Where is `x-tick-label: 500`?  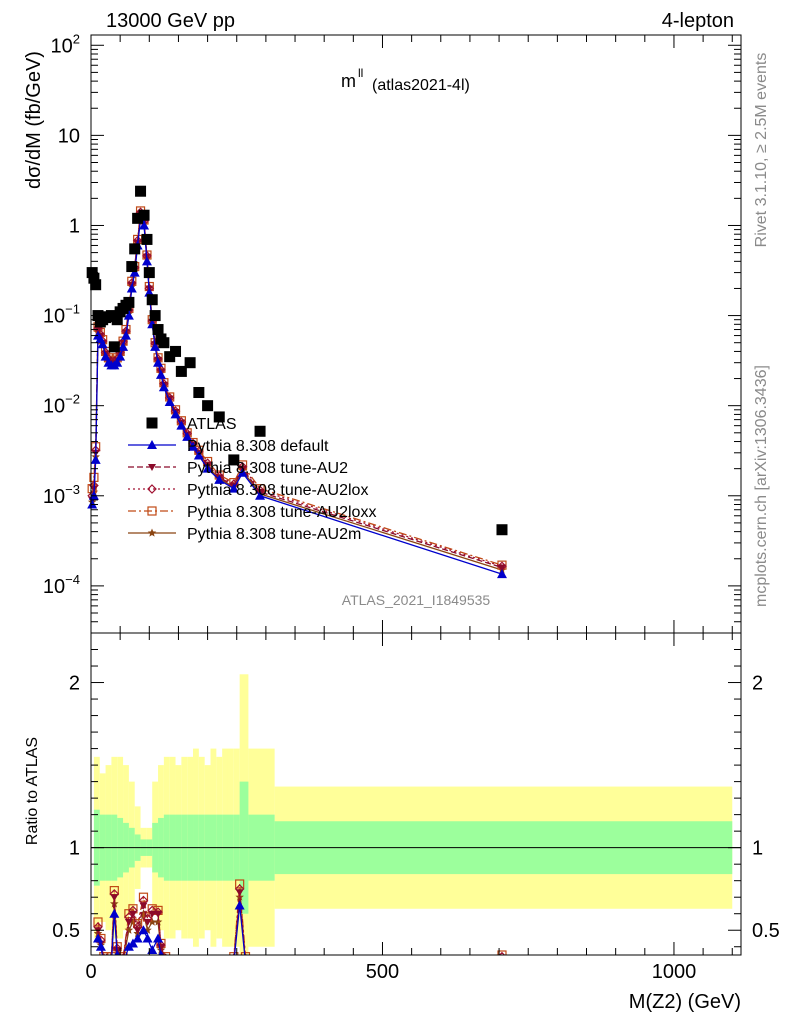
x-tick-label: 500 is located at coordinates (382, 972).